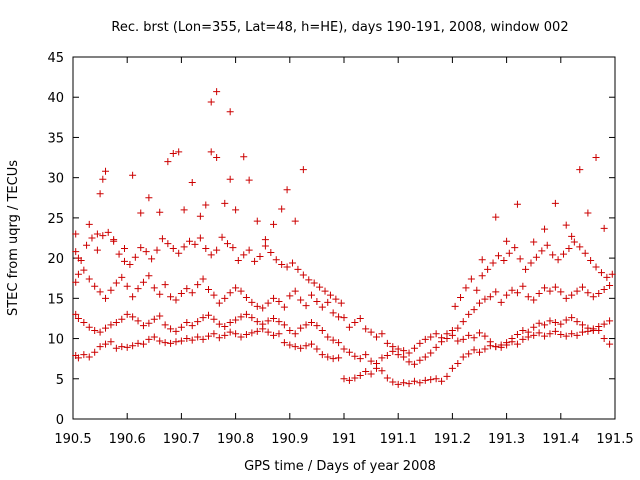 This screenshot has height=480, width=640. Describe the element at coordinates (55, 340) in the screenshot. I see `y-tick-label: 10` at that location.